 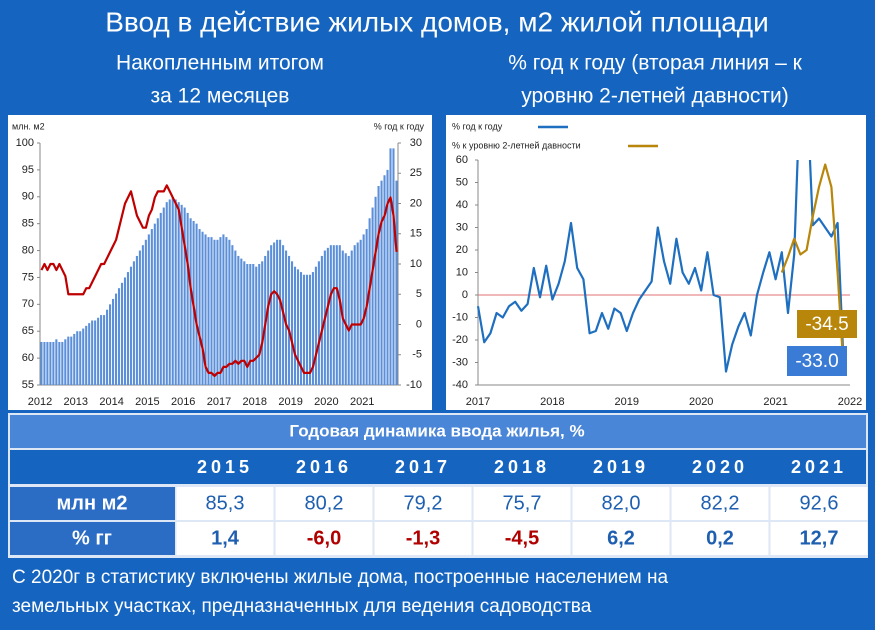 I want to click on cell: -6,0, so click(x=324, y=538).